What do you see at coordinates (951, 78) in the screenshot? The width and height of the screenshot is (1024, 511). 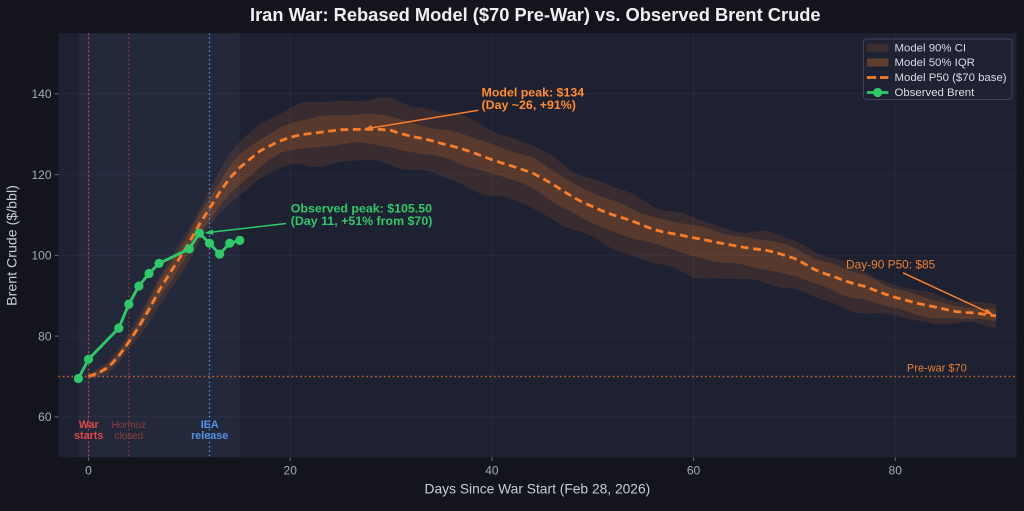 I see `svg-text: Model P50 ($70 base)` at bounding box center [951, 78].